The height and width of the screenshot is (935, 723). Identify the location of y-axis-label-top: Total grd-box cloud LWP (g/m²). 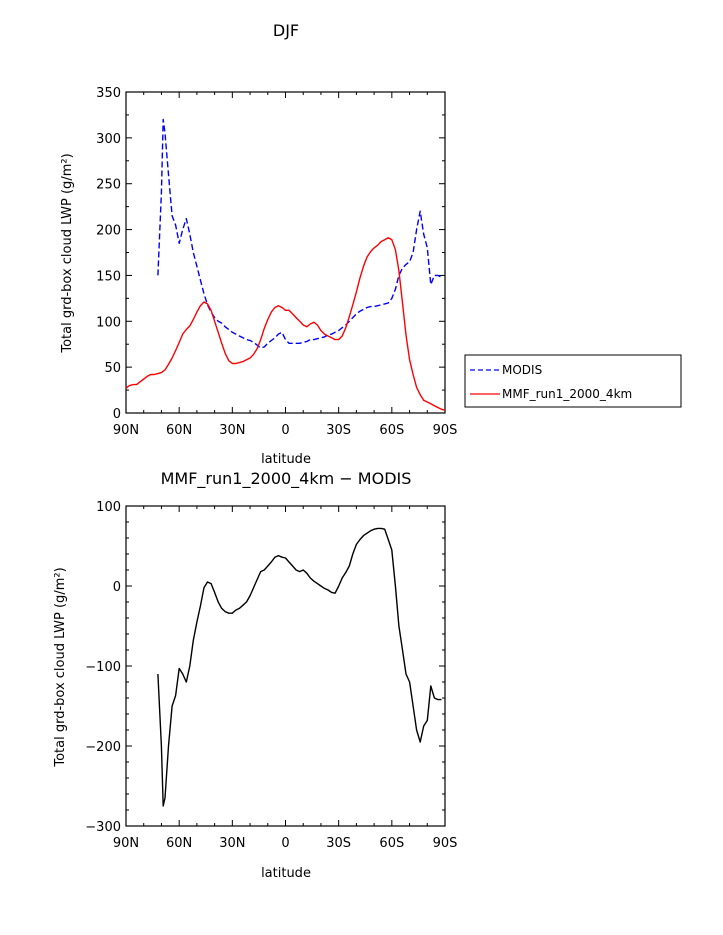
(67, 253).